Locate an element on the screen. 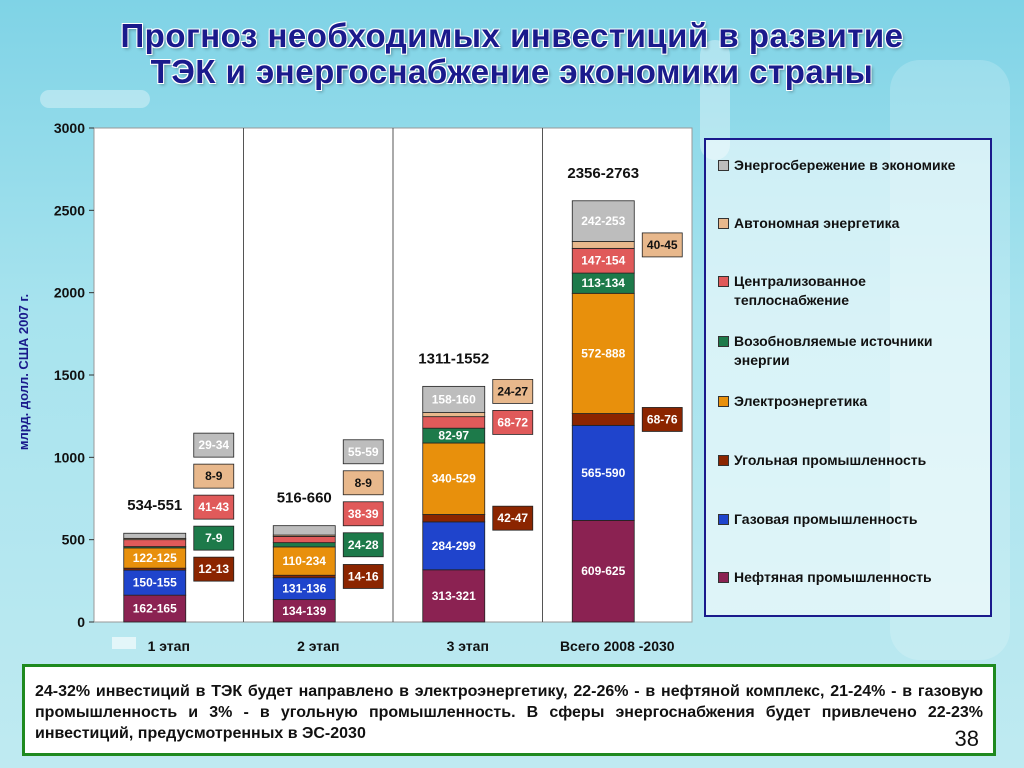  legend-label: Нефтяная промышленность is located at coordinates (833, 577).